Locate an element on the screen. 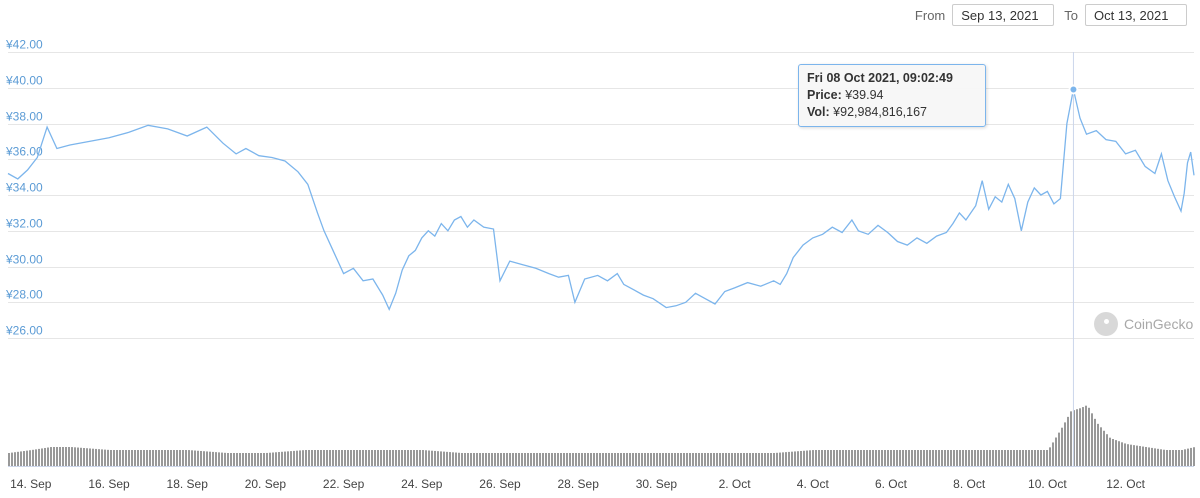 This screenshot has height=498, width=1200. to-date-input is located at coordinates (1136, 15).